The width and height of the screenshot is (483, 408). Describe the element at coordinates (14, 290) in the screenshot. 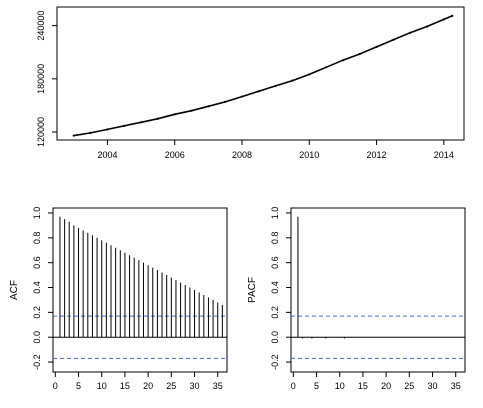

I see `y-axis-label: ACF` at that location.